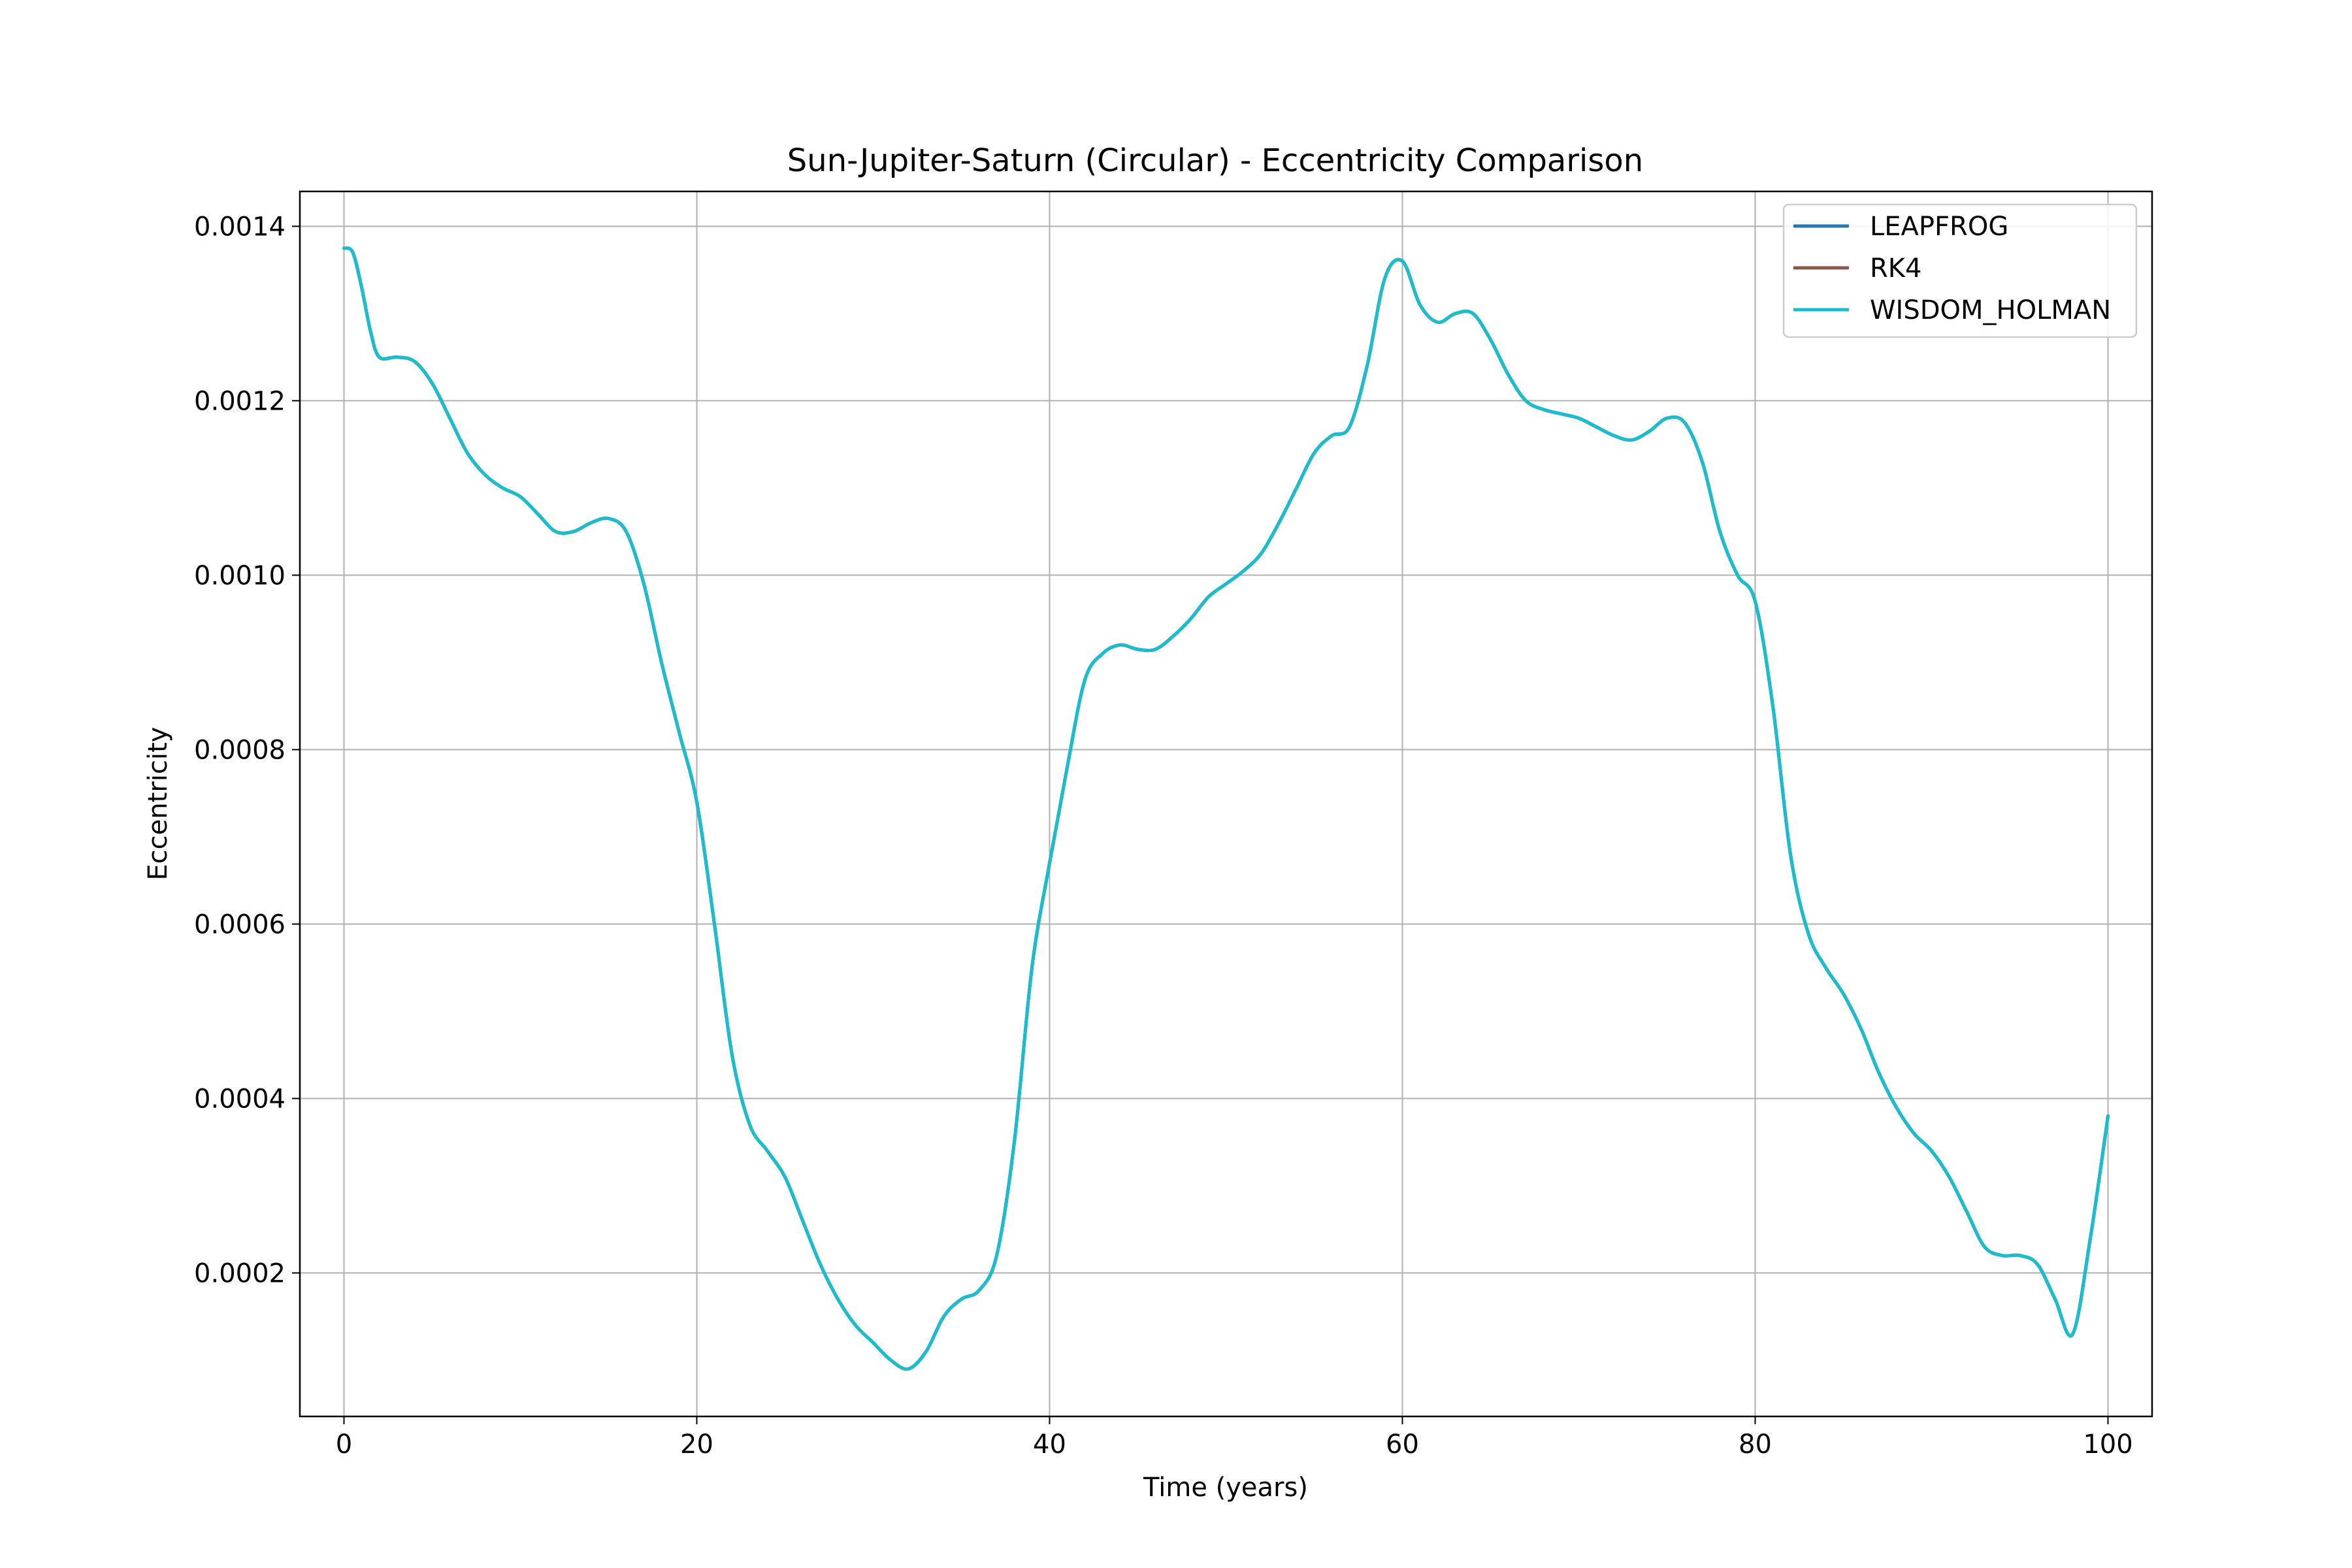 The image size is (2352, 1568). I want to click on y-tick-label: 0.0002, so click(240, 1273).